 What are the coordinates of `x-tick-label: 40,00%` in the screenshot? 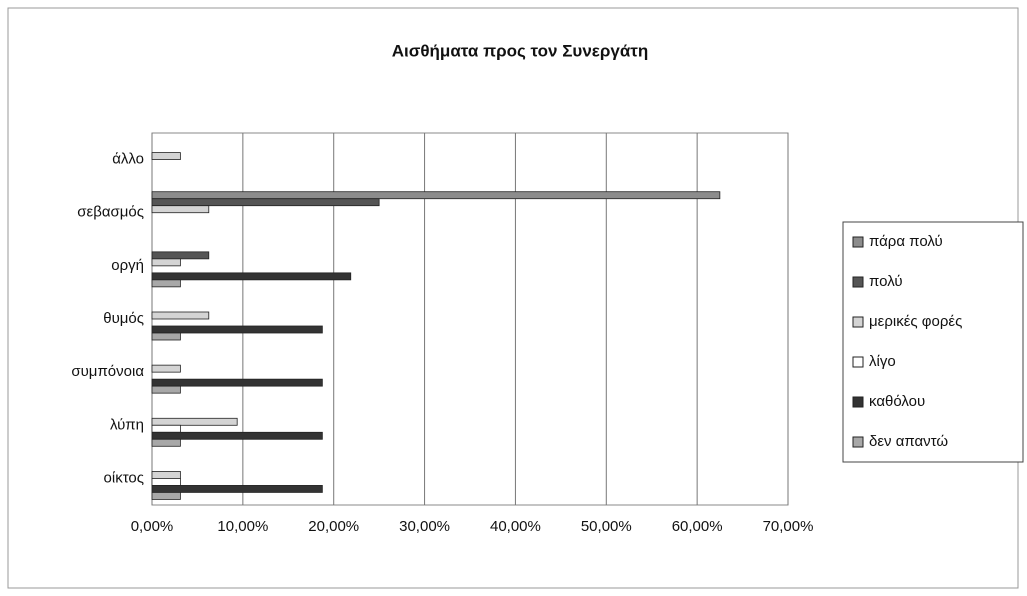 It's located at (515, 526).